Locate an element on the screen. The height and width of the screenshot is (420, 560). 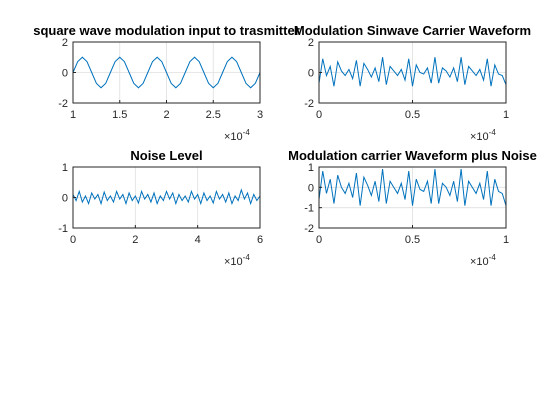
x-tick-label-1-0: 1 is located at coordinates (73, 115).